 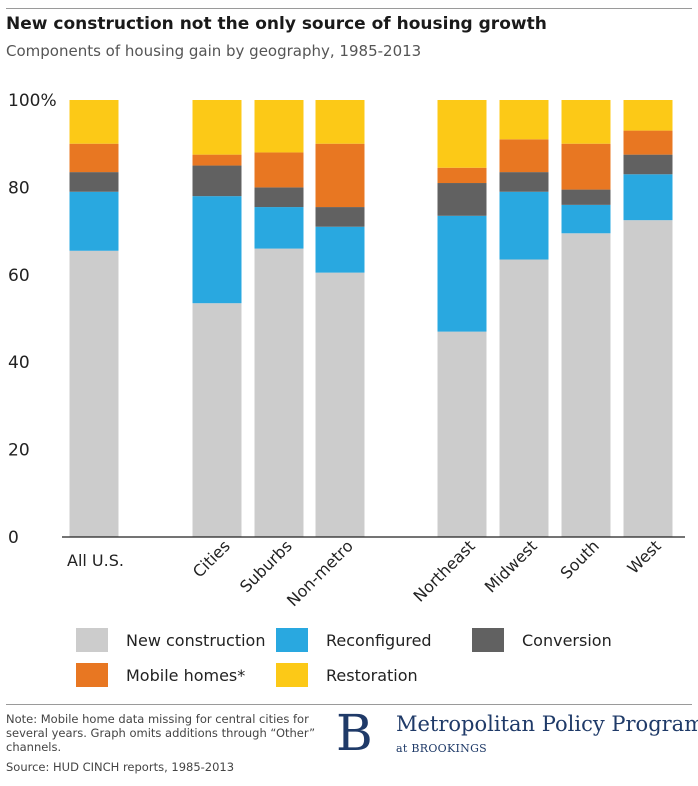 I want to click on legend-item-mobile-homes: Mobile homes*, so click(x=160, y=675).